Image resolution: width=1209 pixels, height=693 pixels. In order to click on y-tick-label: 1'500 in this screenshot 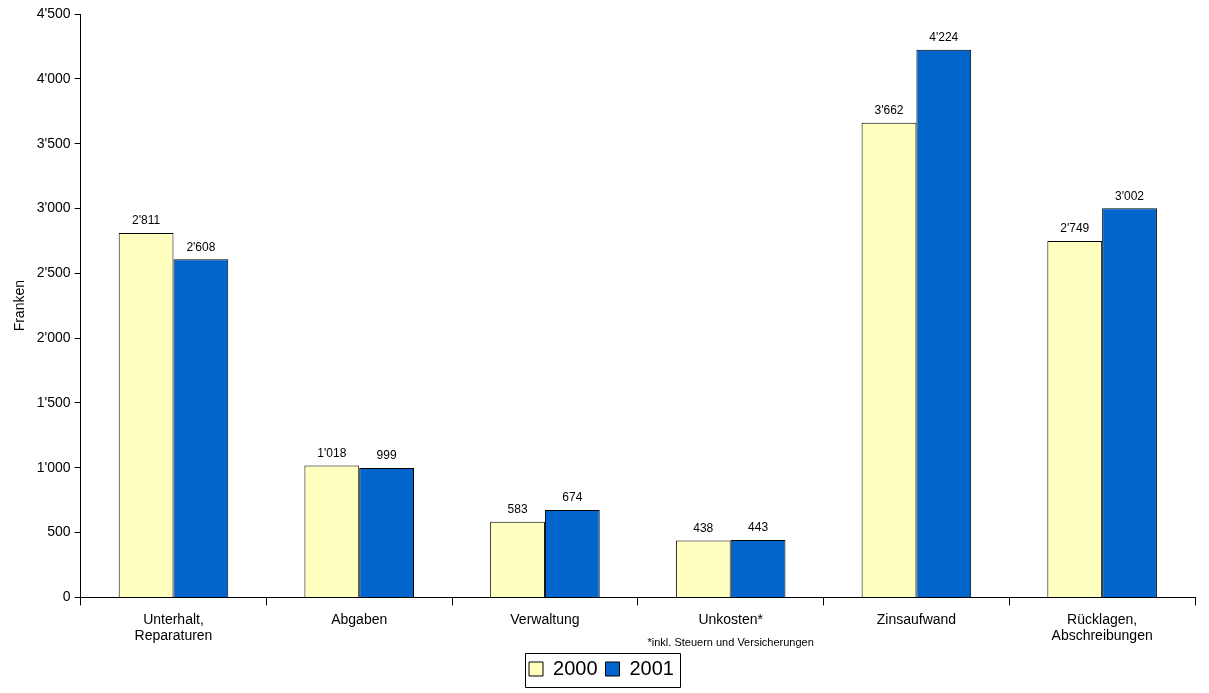, I will do `click(53, 401)`.